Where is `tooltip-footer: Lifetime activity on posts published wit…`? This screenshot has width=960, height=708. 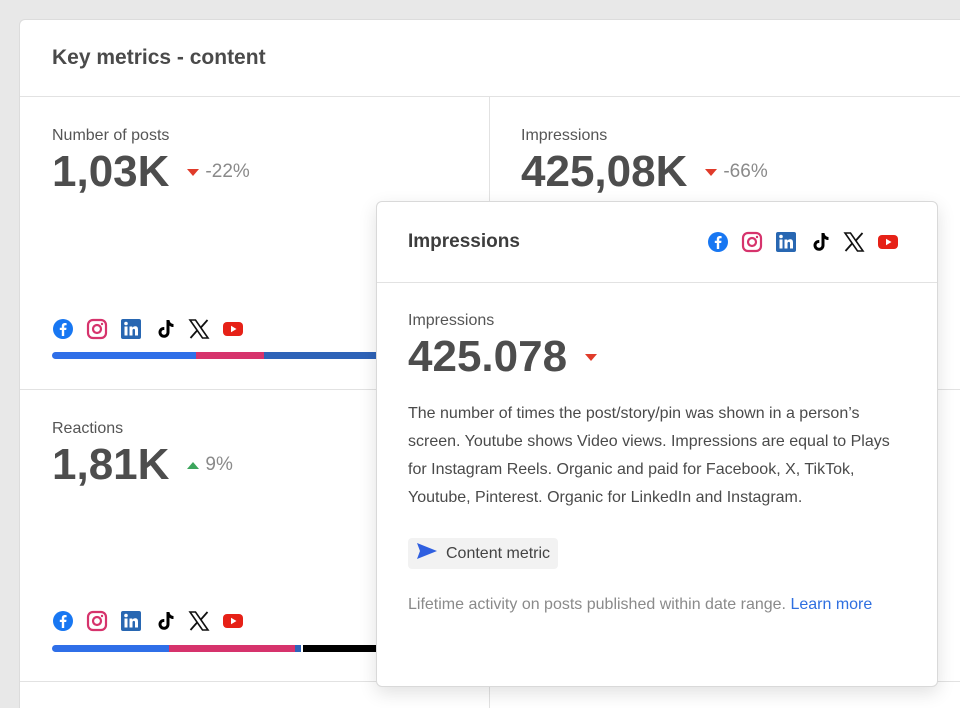 tooltip-footer: Lifetime activity on posts published wit… is located at coordinates (658, 605).